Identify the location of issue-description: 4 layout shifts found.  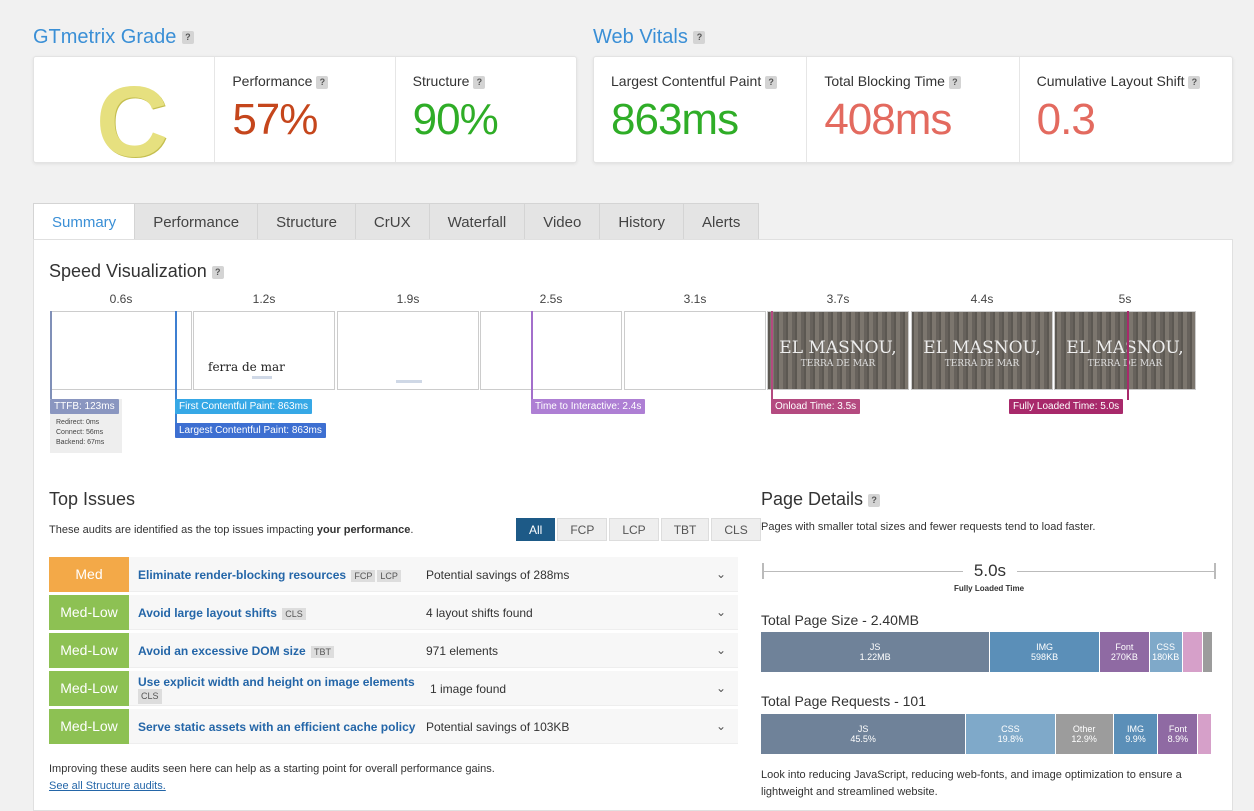
(479, 613).